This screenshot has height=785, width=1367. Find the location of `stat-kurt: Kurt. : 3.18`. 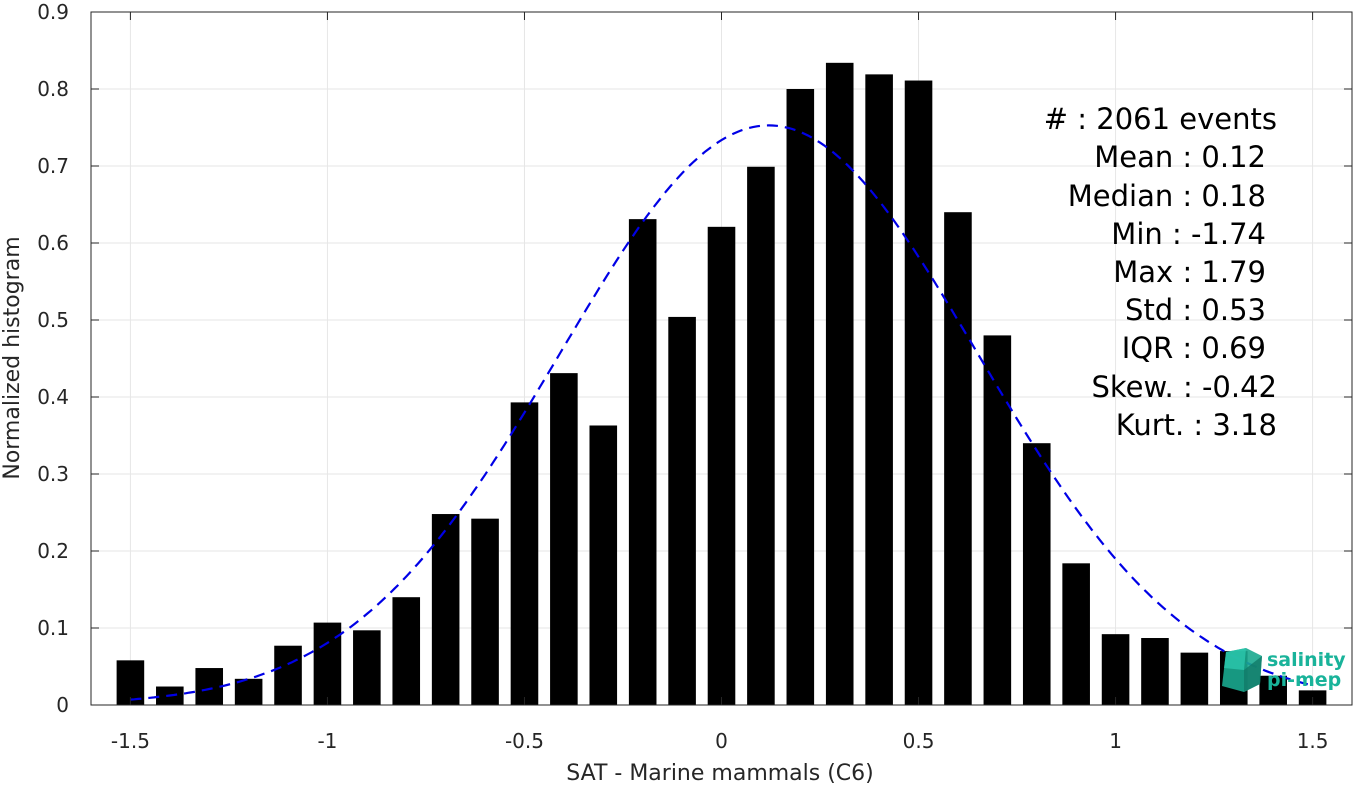

stat-kurt: Kurt. : 3.18 is located at coordinates (1196, 425).